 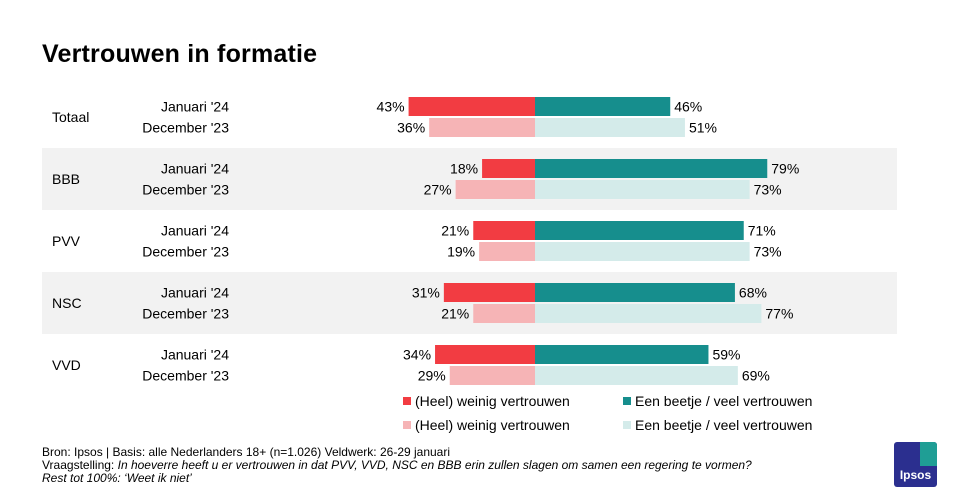 I want to click on footer-rest: Rest tot 100%: ‘Weet ik niet’, so click(x=117, y=478).